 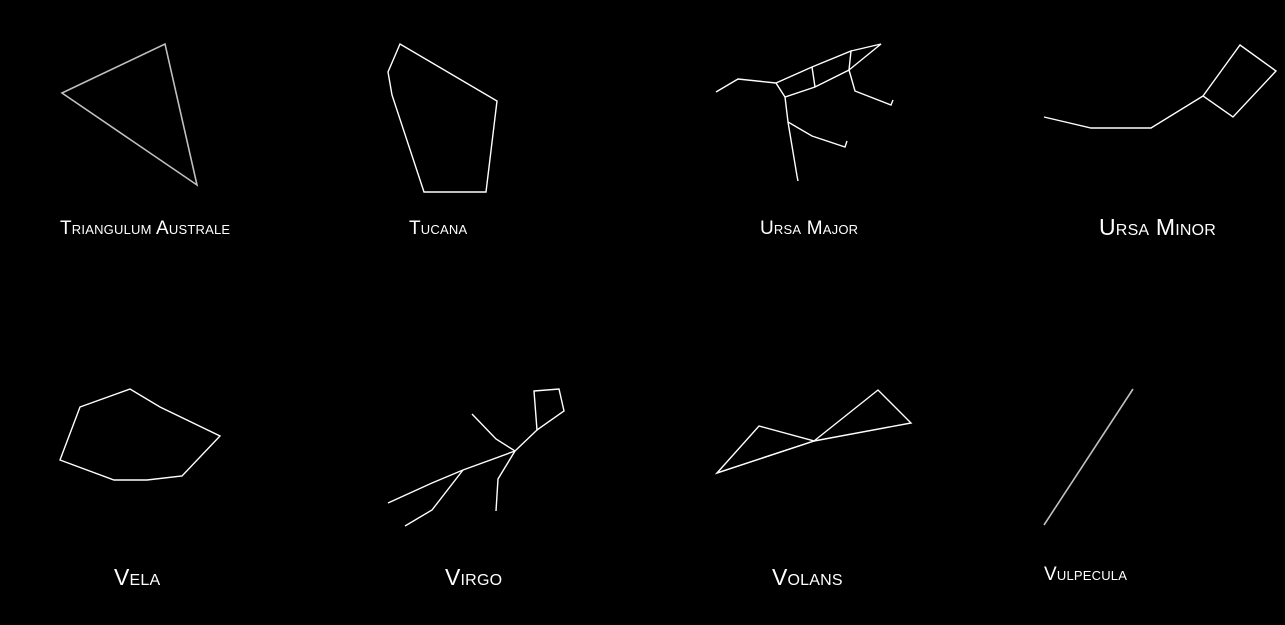 What do you see at coordinates (442, 117) in the screenshot?
I see `tucana-outline` at bounding box center [442, 117].